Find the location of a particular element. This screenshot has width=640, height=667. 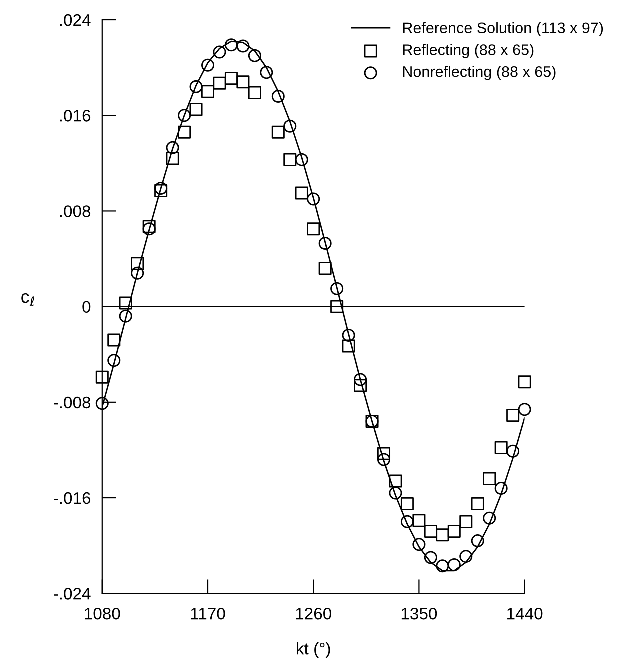

legend-label: Nonreflecting (88 x 65) is located at coordinates (479, 73).